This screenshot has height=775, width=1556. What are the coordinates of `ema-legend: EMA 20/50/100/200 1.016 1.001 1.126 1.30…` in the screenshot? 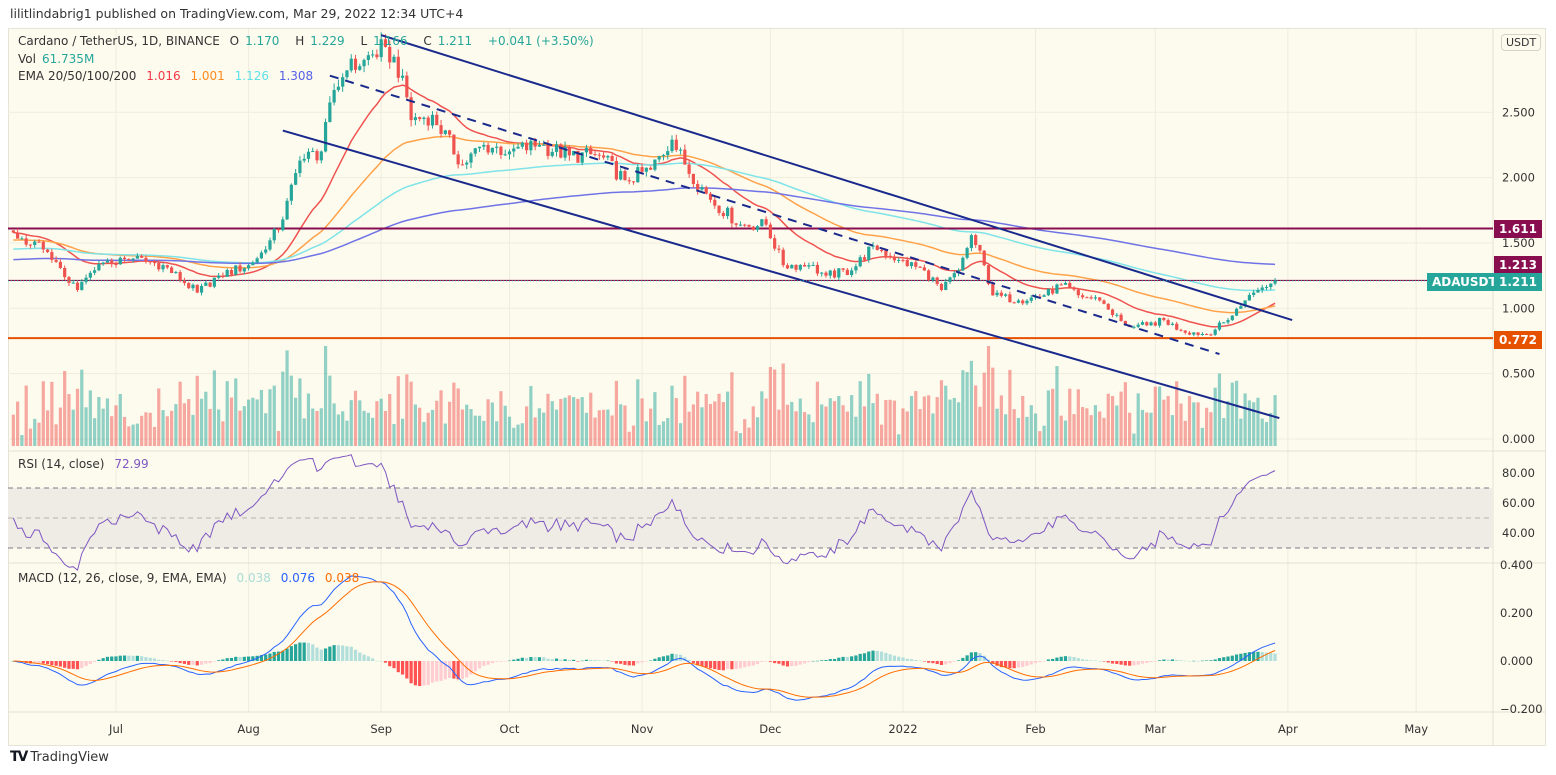 It's located at (168, 76).